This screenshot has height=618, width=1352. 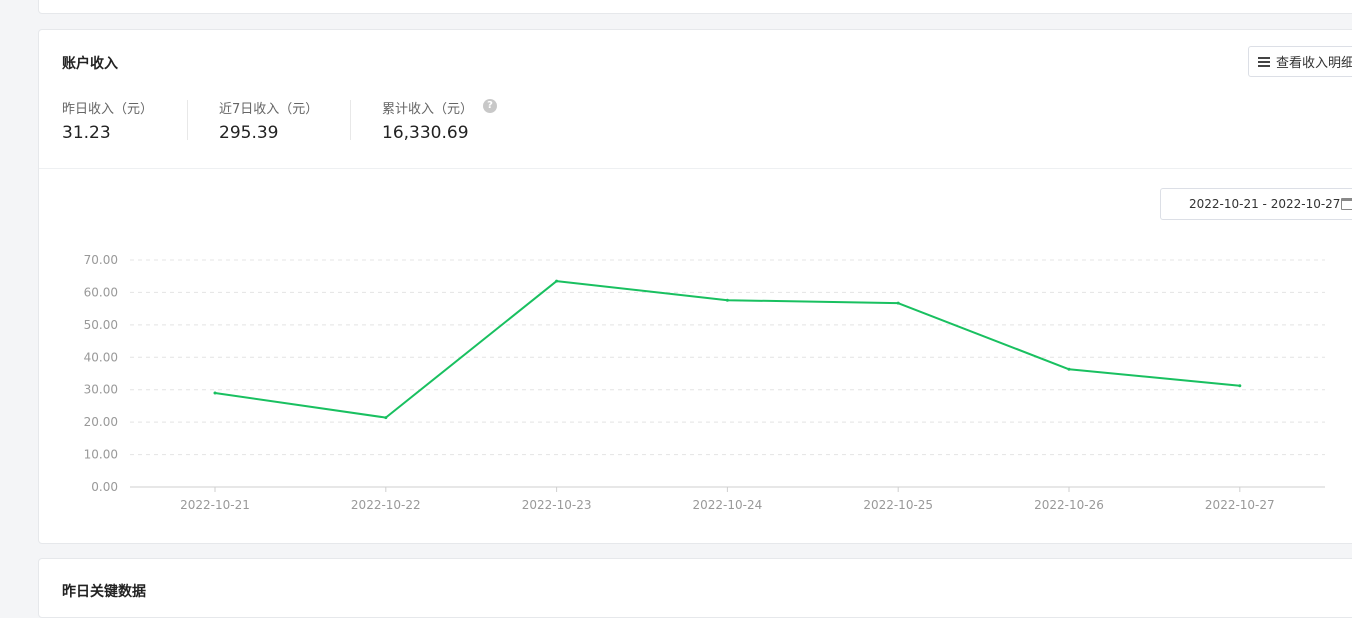 What do you see at coordinates (1265, 204) in the screenshot?
I see `date-range-value: 2022-10-21 - 2022-10-27` at bounding box center [1265, 204].